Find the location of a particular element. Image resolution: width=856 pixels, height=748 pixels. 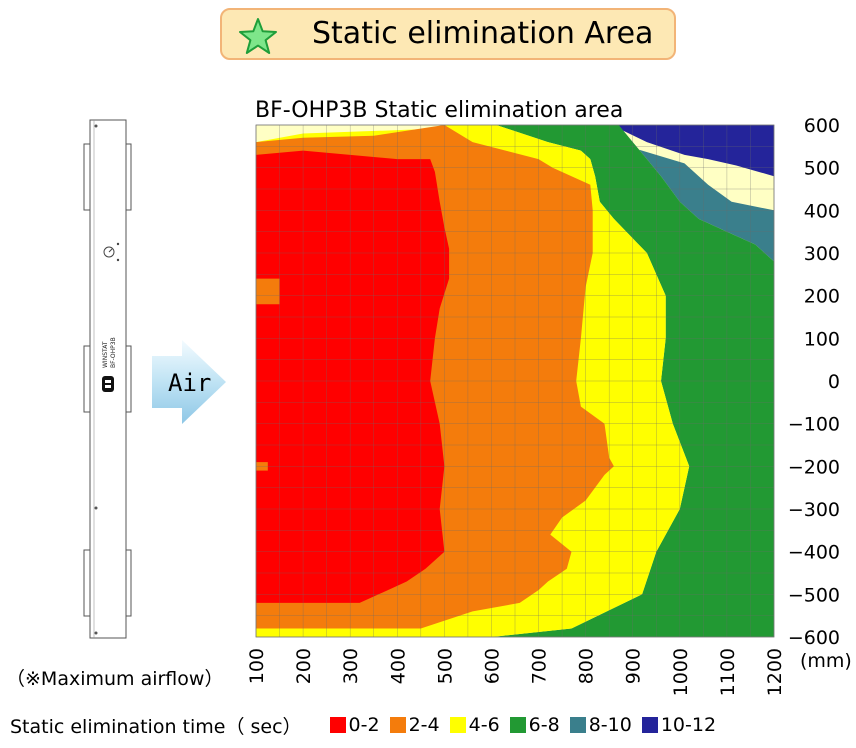

x-axis-unit: (mm) is located at coordinates (826, 661).